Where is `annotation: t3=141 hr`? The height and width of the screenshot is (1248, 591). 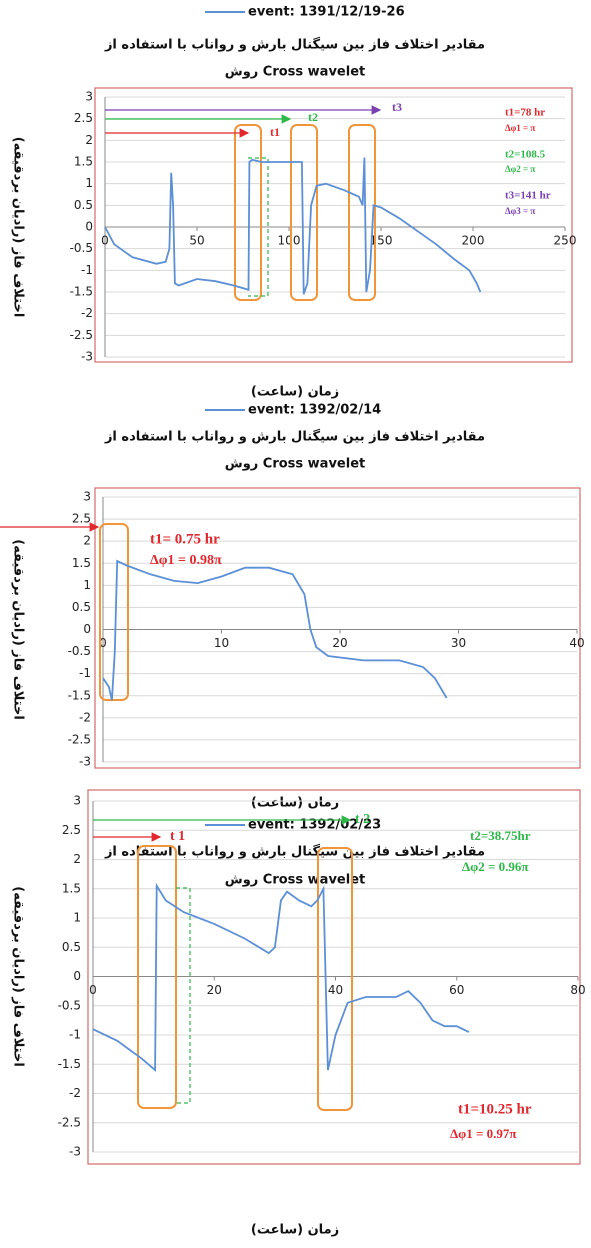
annotation: t3=141 hr is located at coordinates (528, 196).